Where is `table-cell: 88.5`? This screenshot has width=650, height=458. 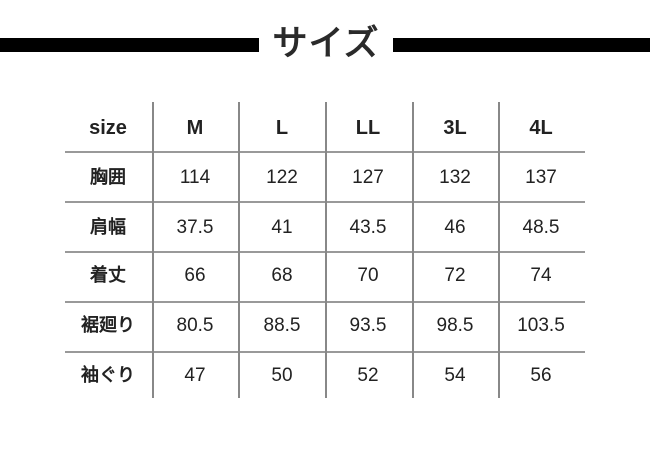
table-cell: 88.5 is located at coordinates (282, 325).